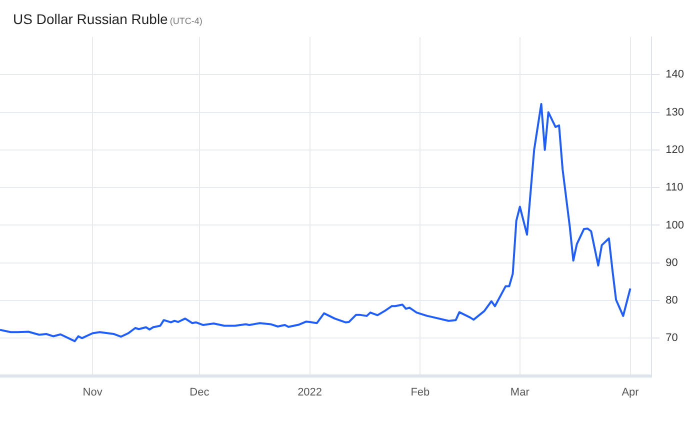  What do you see at coordinates (675, 74) in the screenshot?
I see `y-tick-label: 140` at bounding box center [675, 74].